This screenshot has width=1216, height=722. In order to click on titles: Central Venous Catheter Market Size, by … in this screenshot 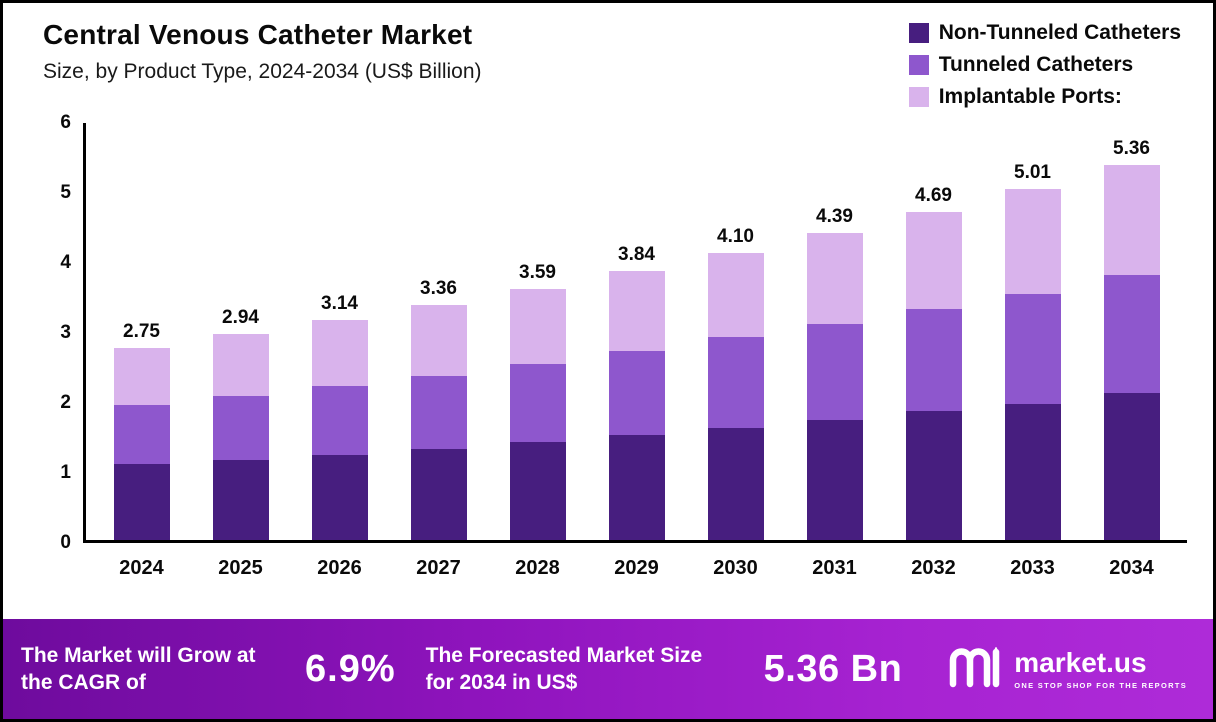, I will do `click(262, 51)`.